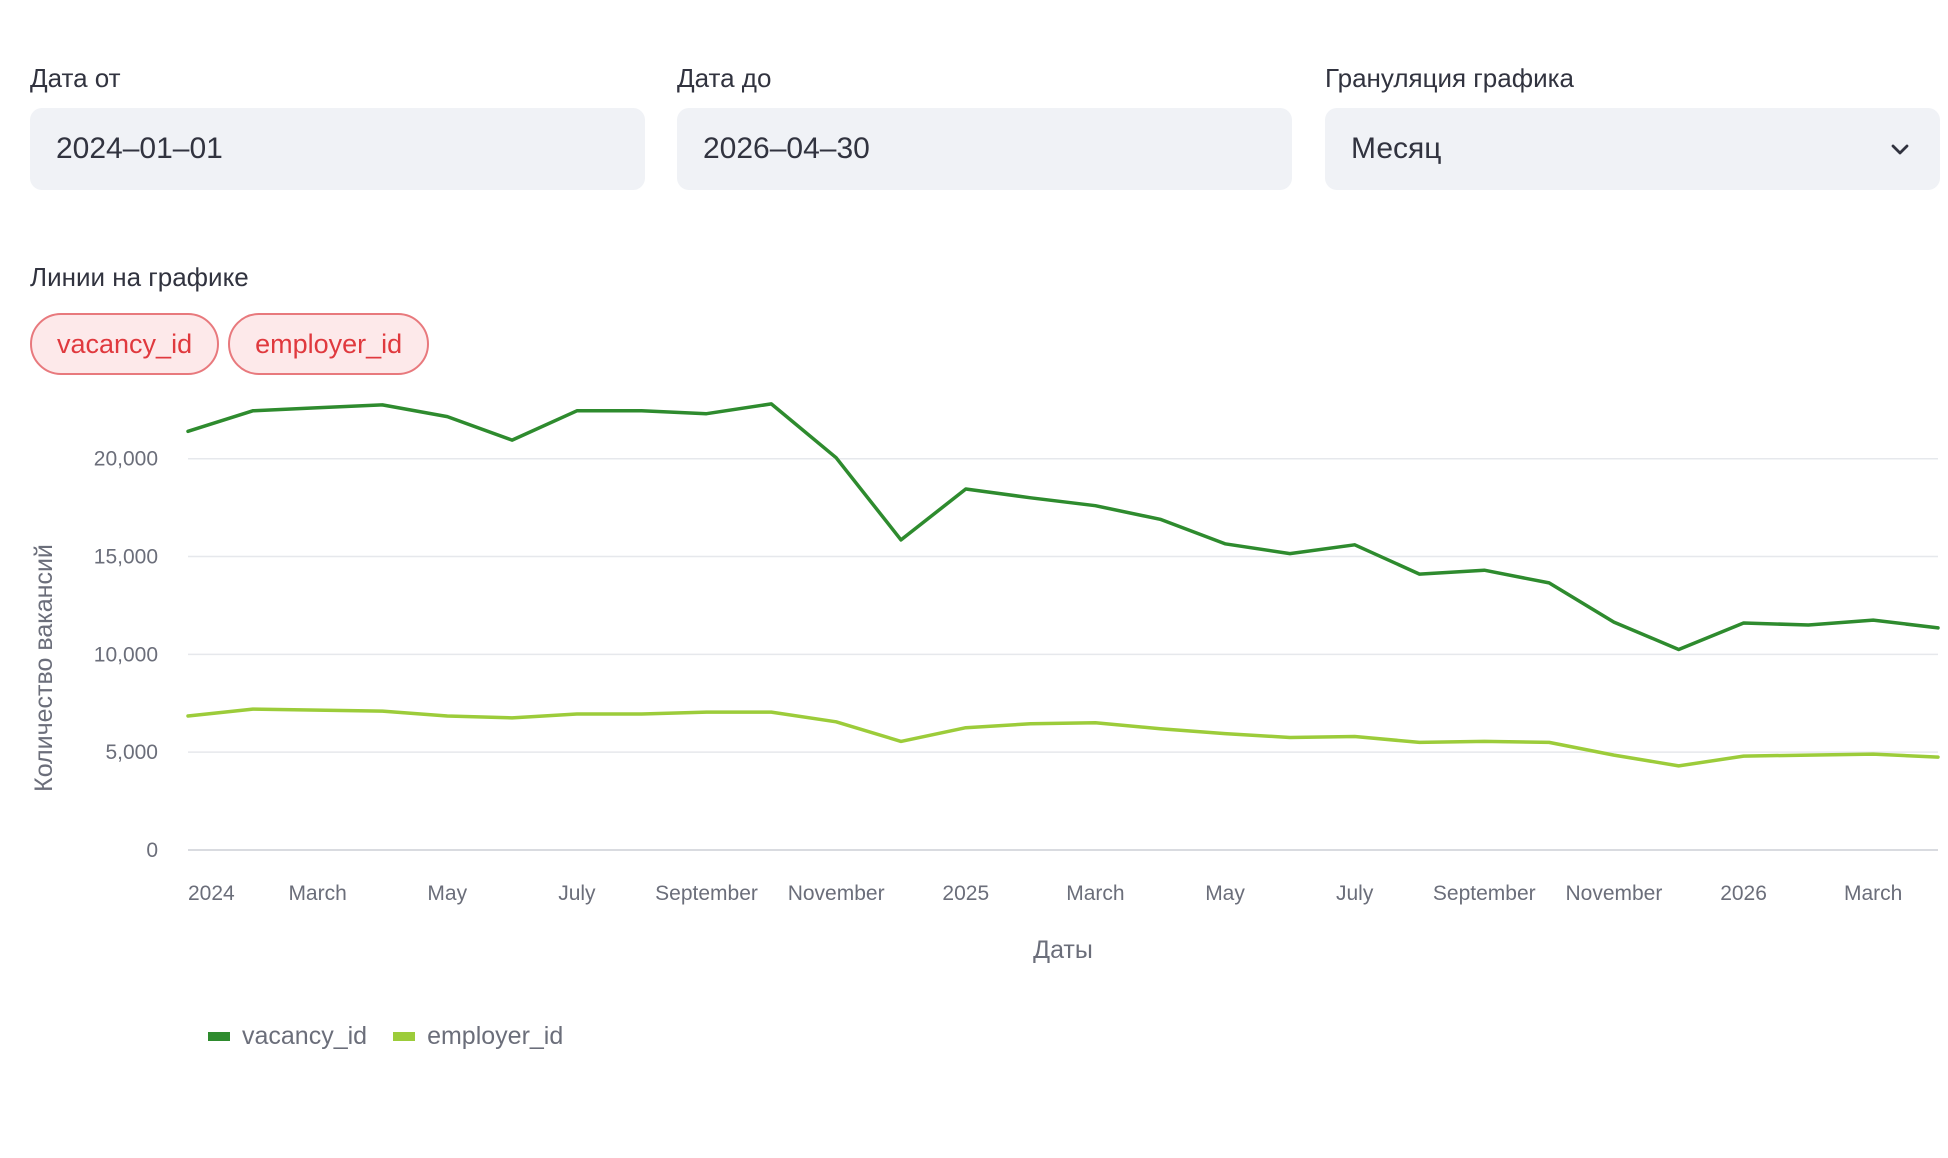 The image size is (1948, 1158). I want to click on lines-multiselect: vacancy_id employer_id, so click(230, 344).